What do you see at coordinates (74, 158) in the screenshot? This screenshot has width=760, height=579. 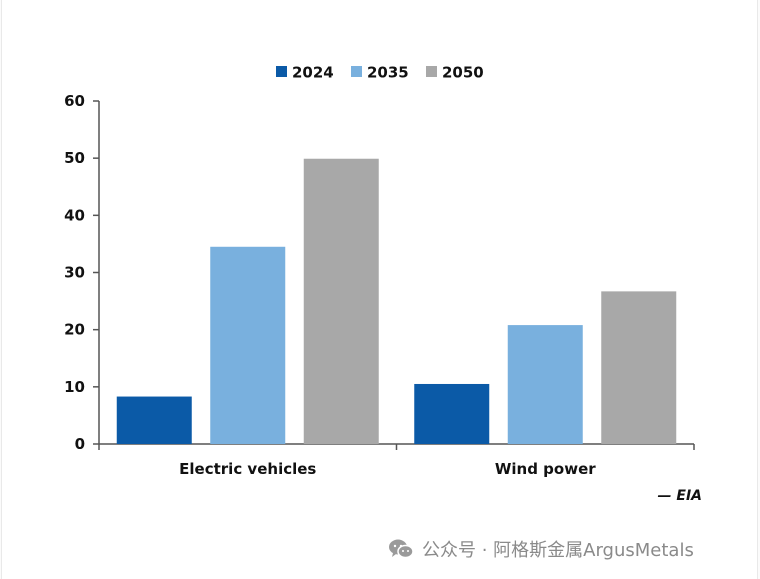 I see `y-tick-label: 50` at bounding box center [74, 158].